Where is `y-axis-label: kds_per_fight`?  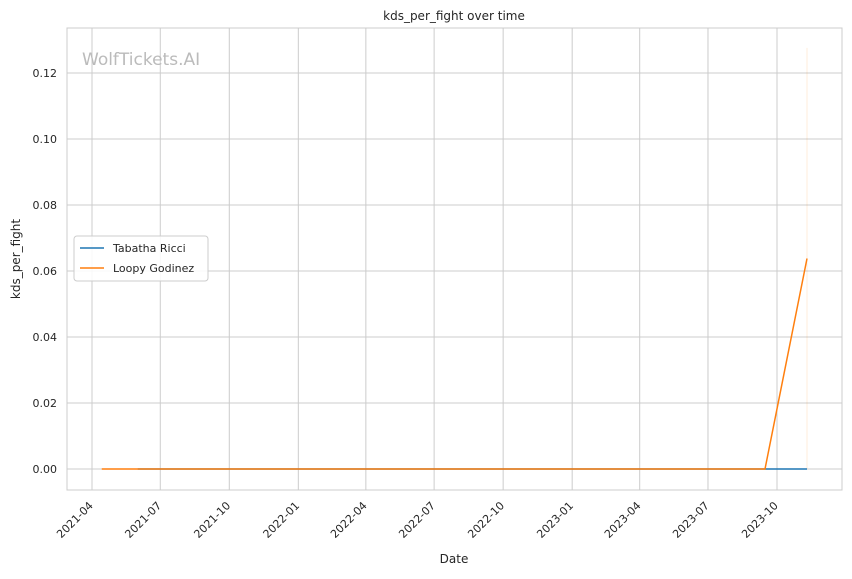 y-axis-label: kds_per_fight is located at coordinates (16, 259).